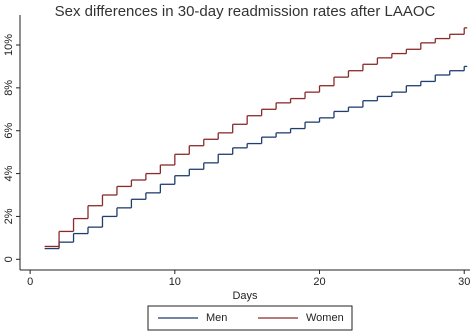  What do you see at coordinates (9, 88) in the screenshot?
I see `y-tick-label: 8%` at bounding box center [9, 88].